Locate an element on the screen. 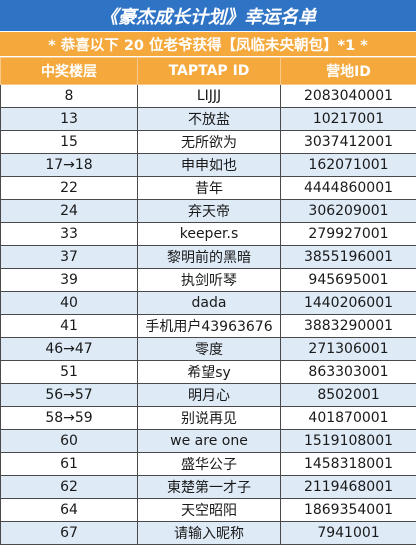 This screenshot has width=416, height=545. camp-id-cell: 306209001 is located at coordinates (348, 211).